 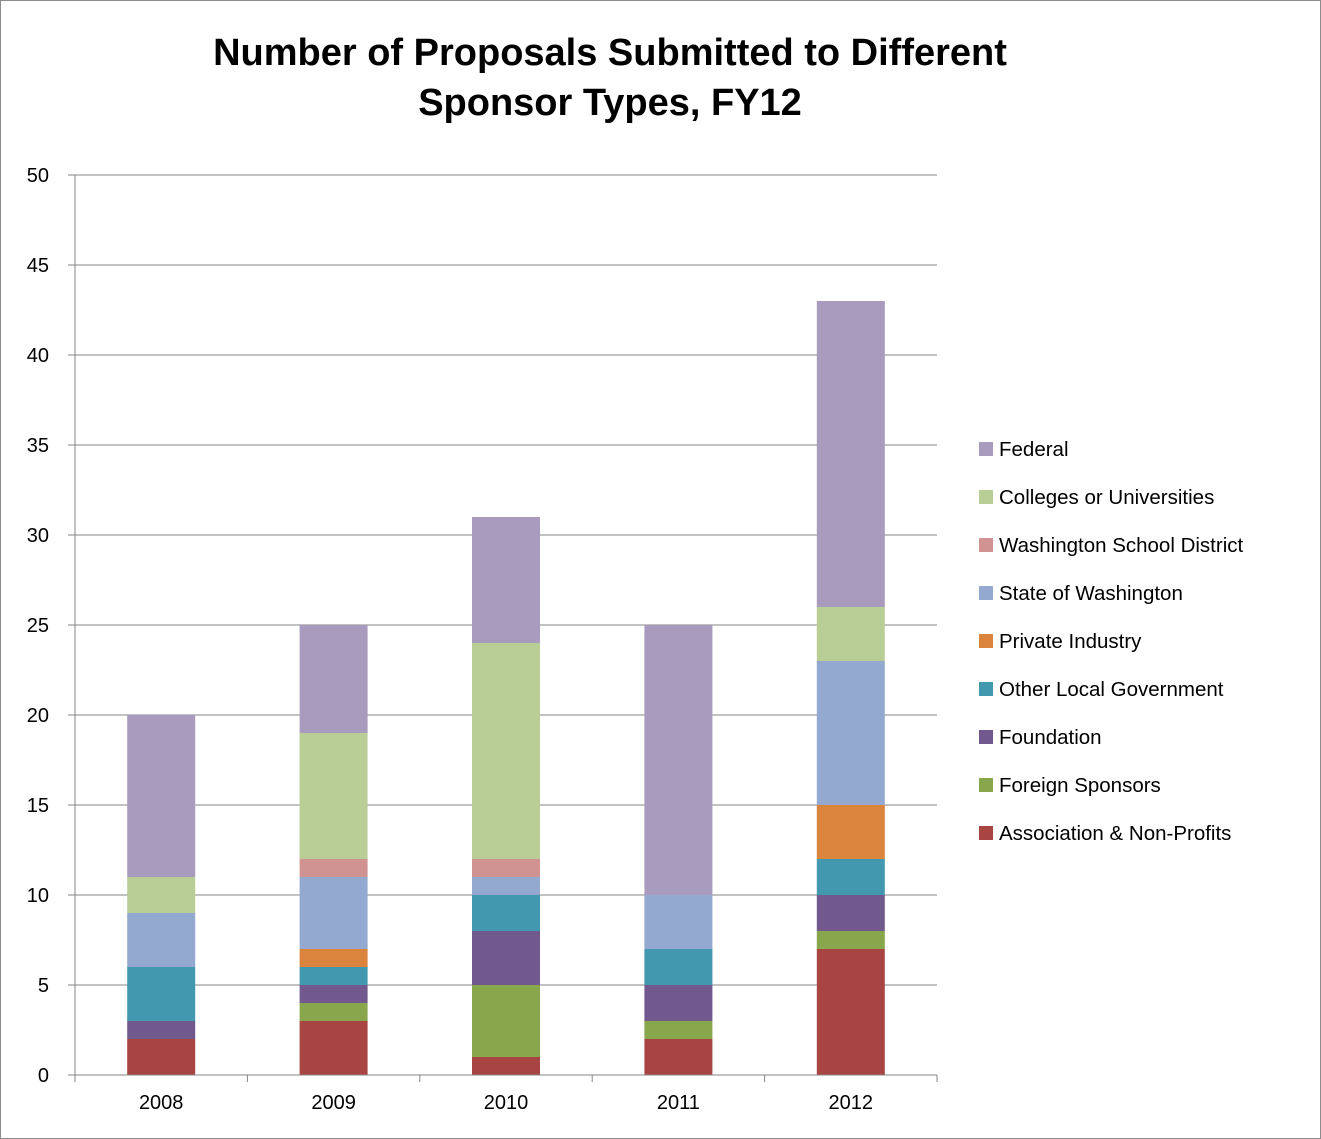 I want to click on y-tick-label: 30, so click(x=38, y=536).